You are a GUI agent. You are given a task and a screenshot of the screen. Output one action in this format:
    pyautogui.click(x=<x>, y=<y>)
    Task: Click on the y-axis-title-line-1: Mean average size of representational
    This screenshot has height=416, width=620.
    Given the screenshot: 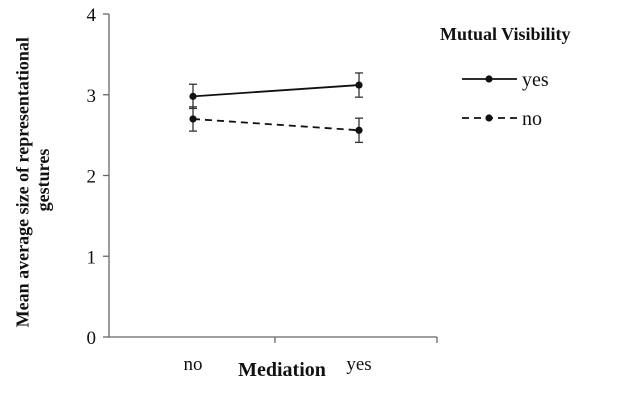 What is the action you would take?
    pyautogui.click(x=22, y=182)
    